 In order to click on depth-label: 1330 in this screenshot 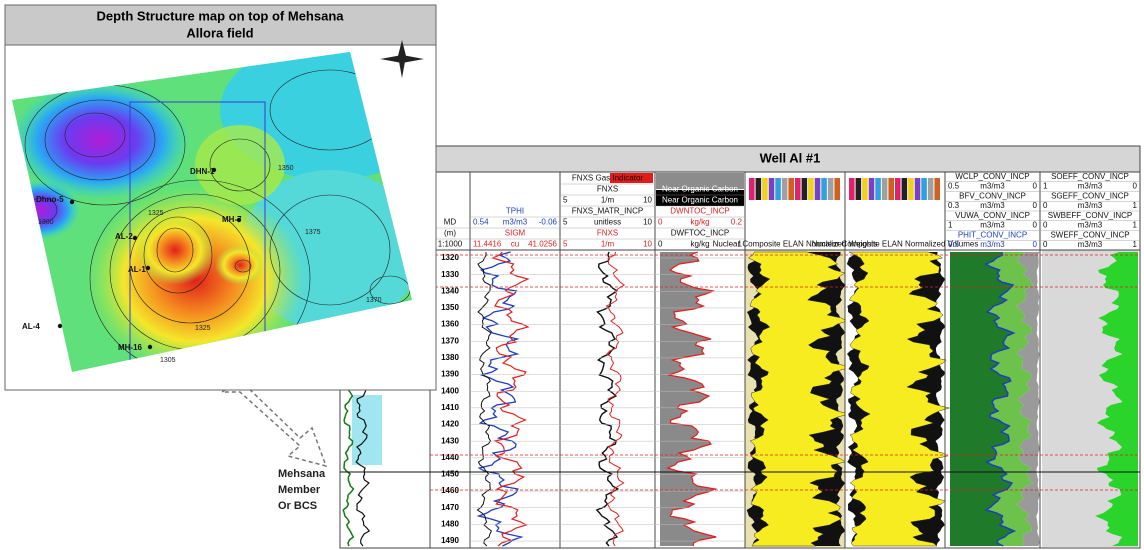, I will do `click(450, 274)`.